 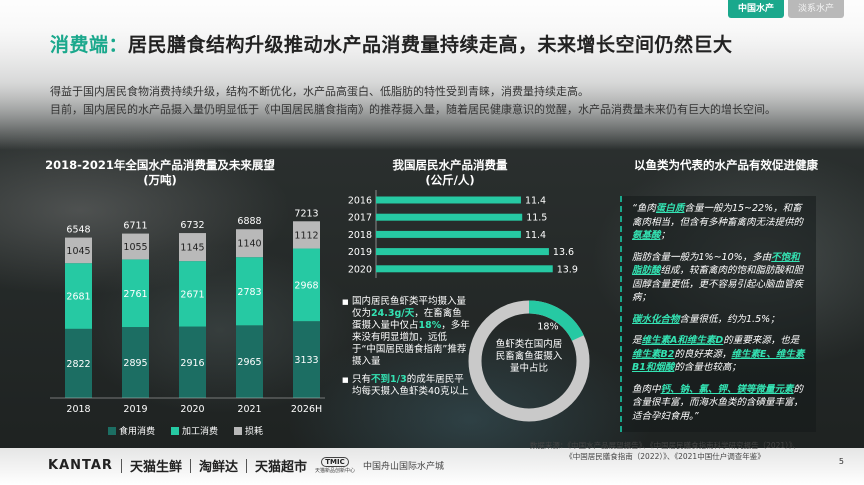 What do you see at coordinates (238, 430) in the screenshot?
I see `legend-swatch-loss` at bounding box center [238, 430].